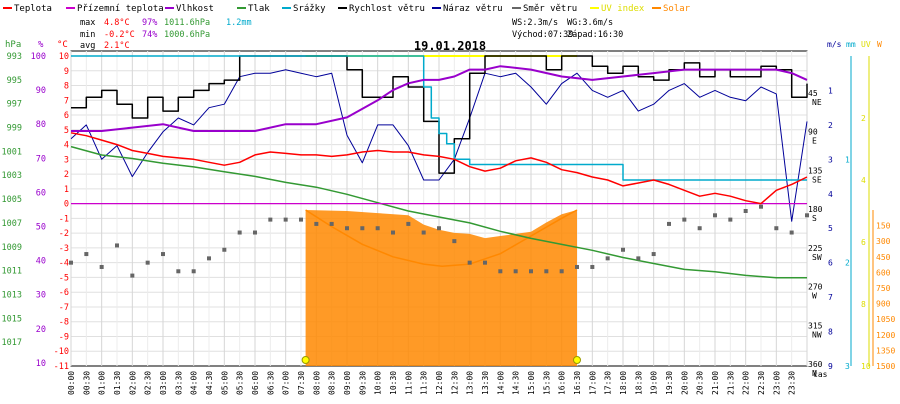 Image resolution: width=900 pixels, height=404 pixels. What do you see at coordinates (195, 9) in the screenshot?
I see `legend-humidity: Vlhkost` at bounding box center [195, 9].